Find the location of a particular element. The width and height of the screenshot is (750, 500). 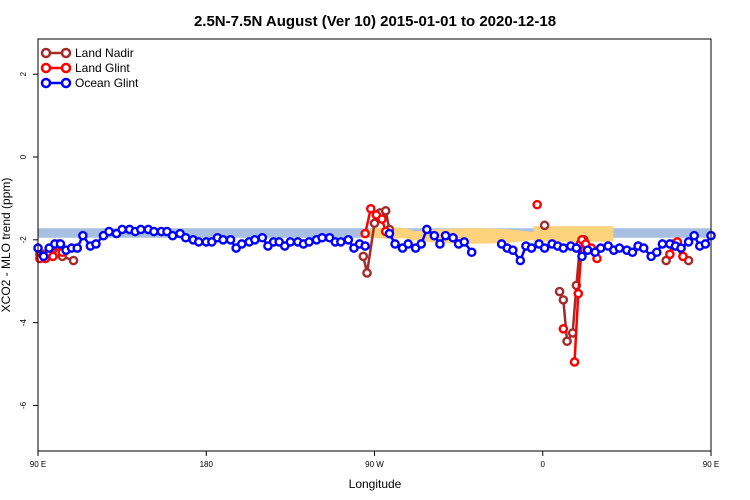

y-tick-label: 0 is located at coordinates (23, 156).